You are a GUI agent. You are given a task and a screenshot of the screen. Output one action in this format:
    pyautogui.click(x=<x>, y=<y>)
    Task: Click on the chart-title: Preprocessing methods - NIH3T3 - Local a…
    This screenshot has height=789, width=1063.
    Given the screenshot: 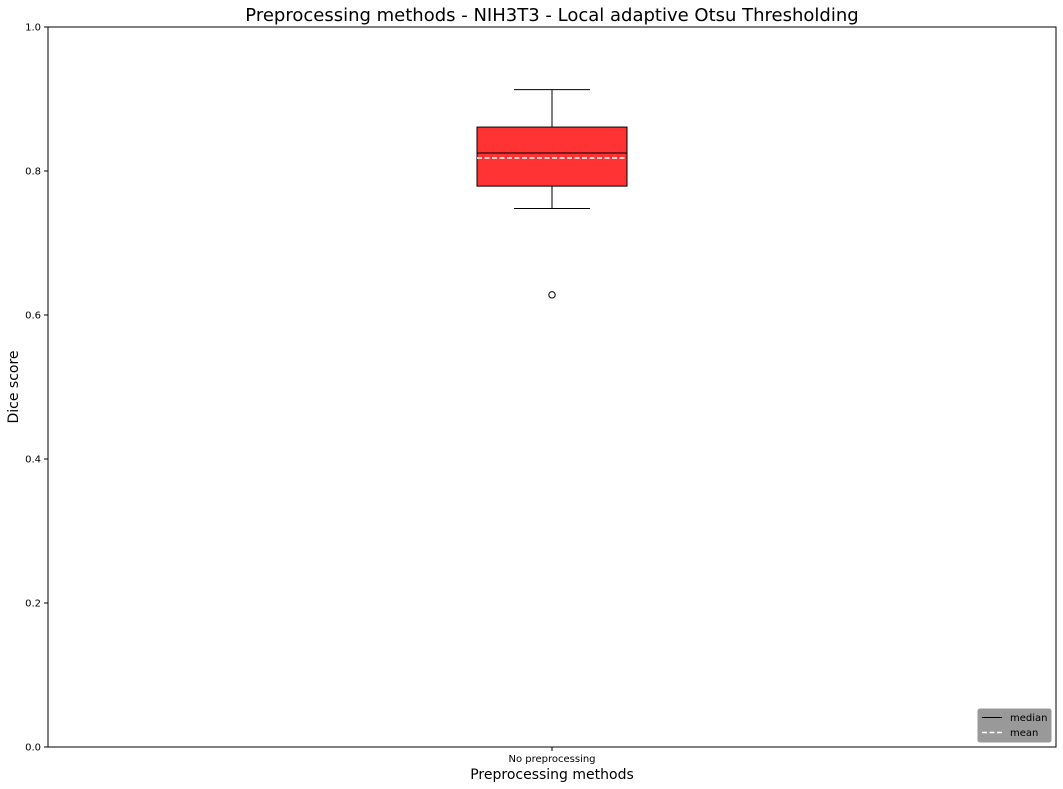 What is the action you would take?
    pyautogui.click(x=551, y=15)
    